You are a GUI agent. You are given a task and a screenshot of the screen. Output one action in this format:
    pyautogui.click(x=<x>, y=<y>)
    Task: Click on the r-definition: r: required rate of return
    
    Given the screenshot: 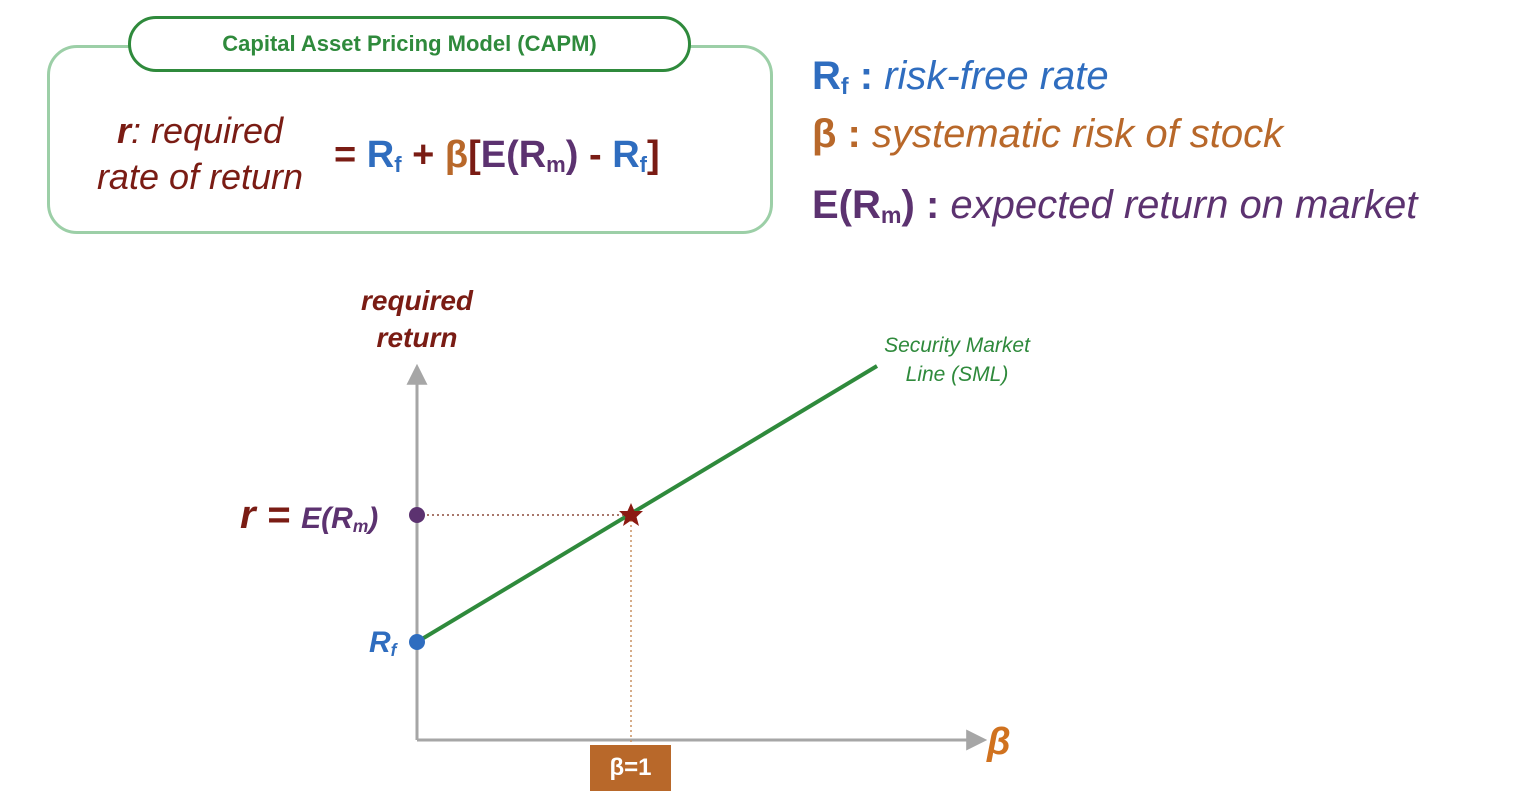 What is the action you would take?
    pyautogui.click(x=200, y=154)
    